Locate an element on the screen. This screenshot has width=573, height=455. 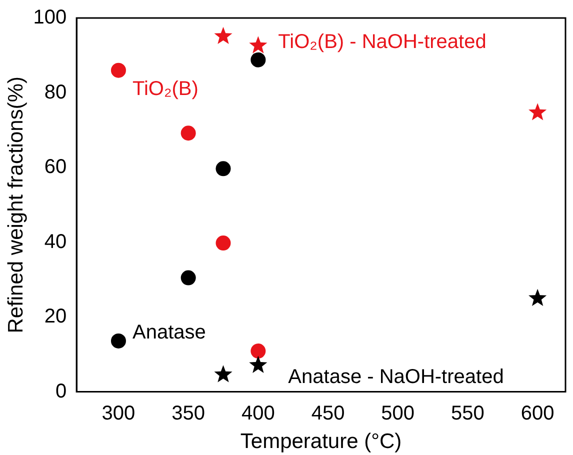
x-tick-label: 350 is located at coordinates (189, 413).